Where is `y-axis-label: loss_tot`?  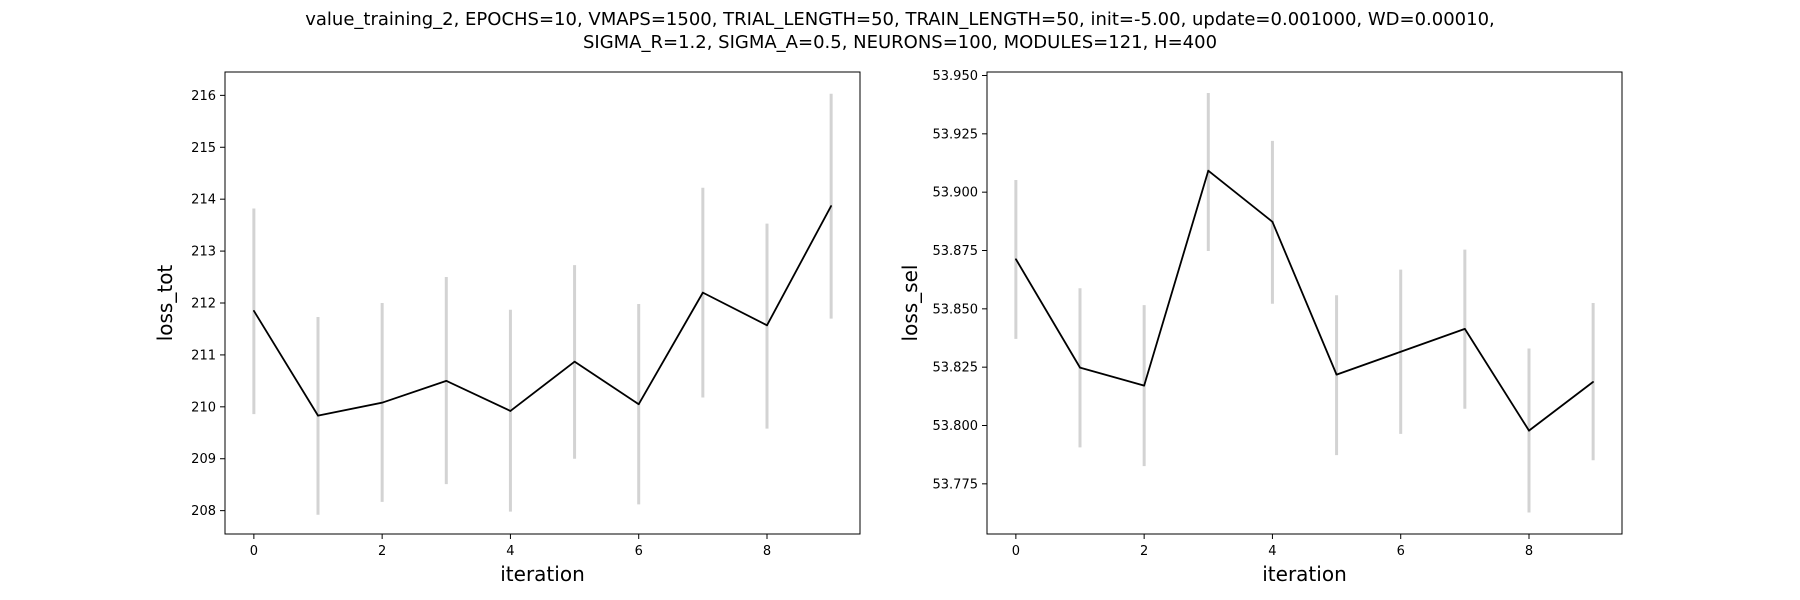 y-axis-label: loss_tot is located at coordinates (165, 303).